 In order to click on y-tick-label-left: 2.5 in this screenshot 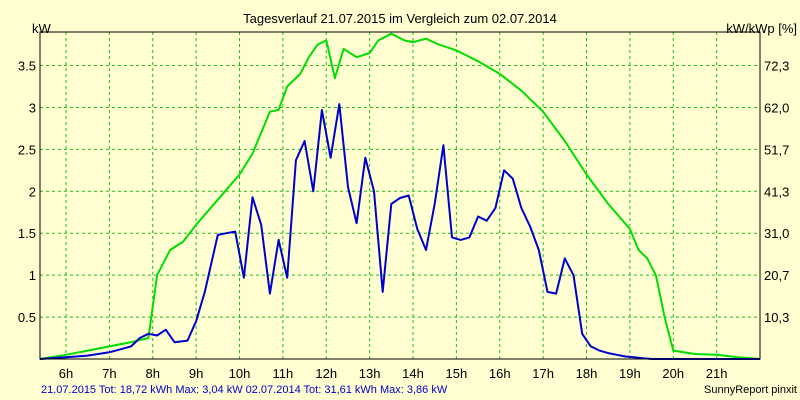, I will do `click(27, 149)`.